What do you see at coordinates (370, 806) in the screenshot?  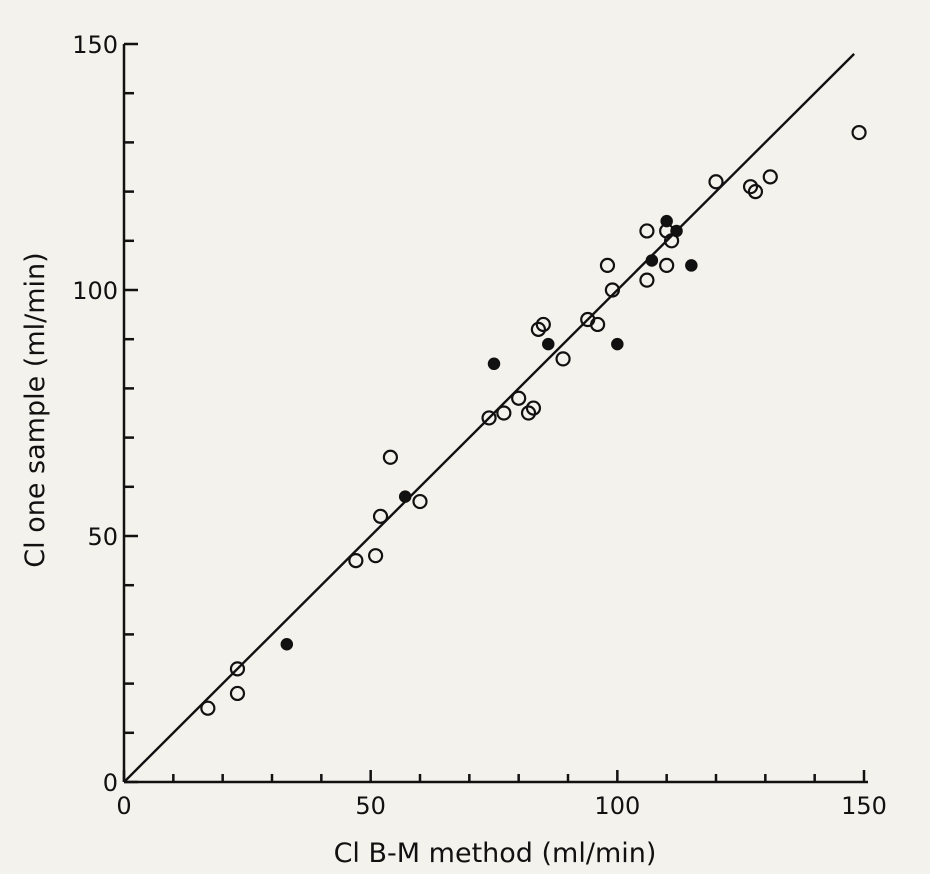 I see `x-tick-label: 50` at bounding box center [370, 806].